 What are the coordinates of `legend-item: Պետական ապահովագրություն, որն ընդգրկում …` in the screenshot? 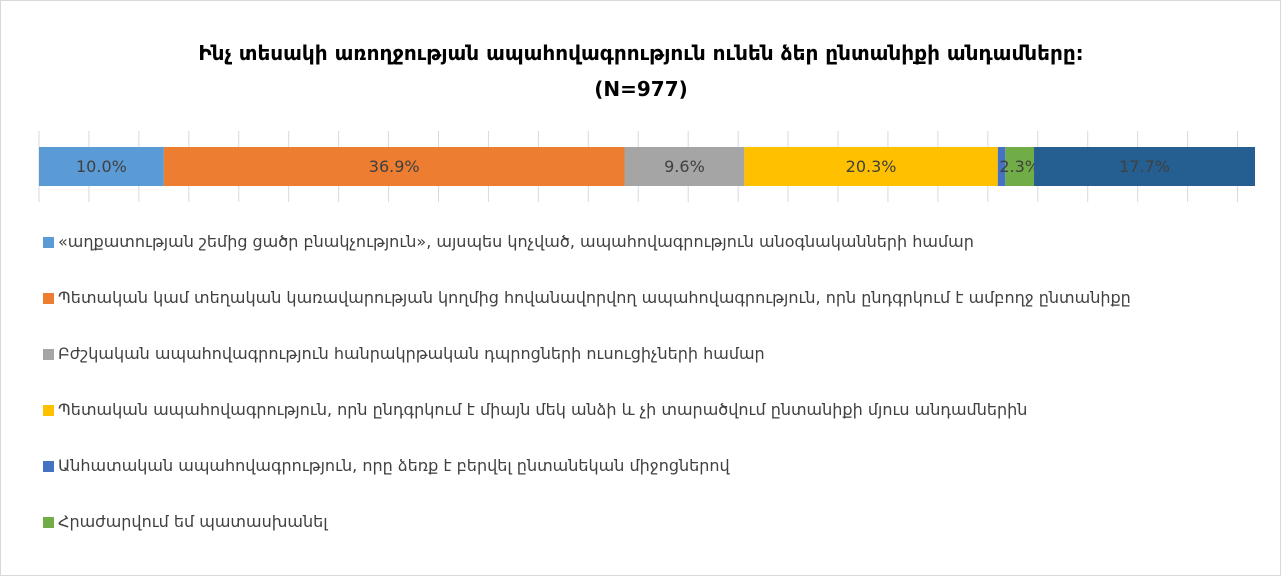 It's located at (660, 410).